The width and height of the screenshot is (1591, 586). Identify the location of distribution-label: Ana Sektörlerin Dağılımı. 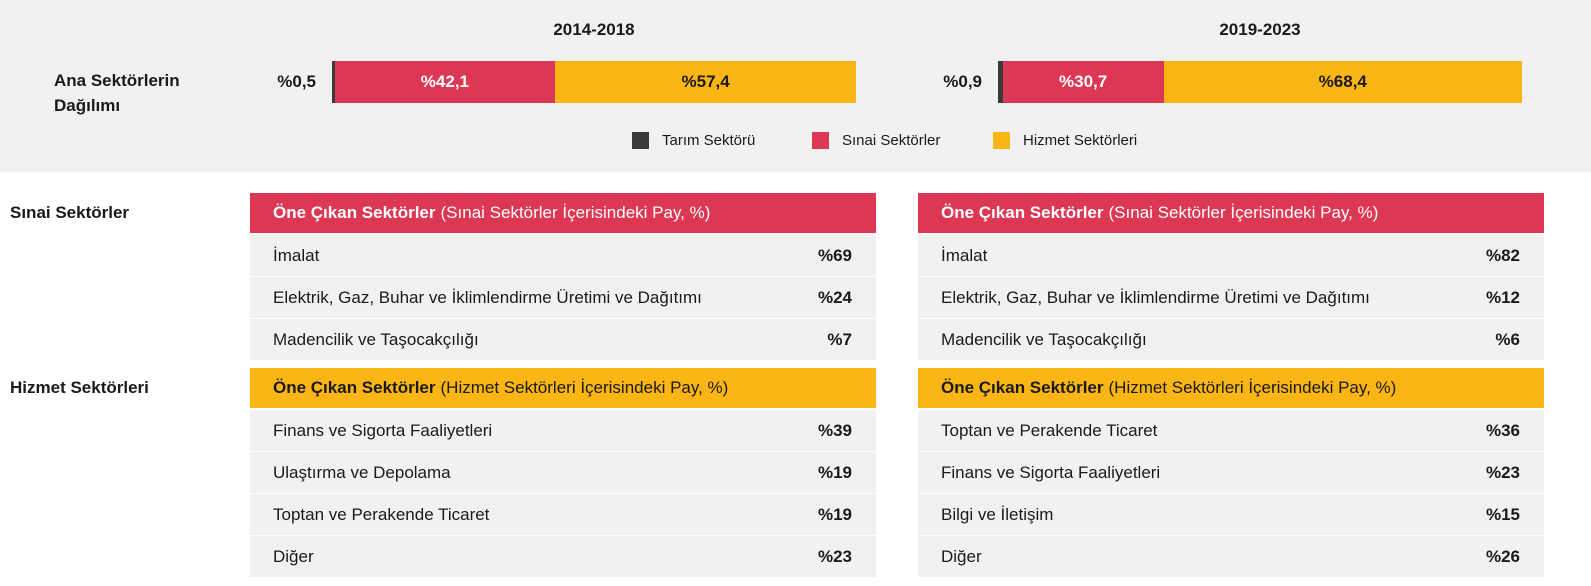
(117, 93).